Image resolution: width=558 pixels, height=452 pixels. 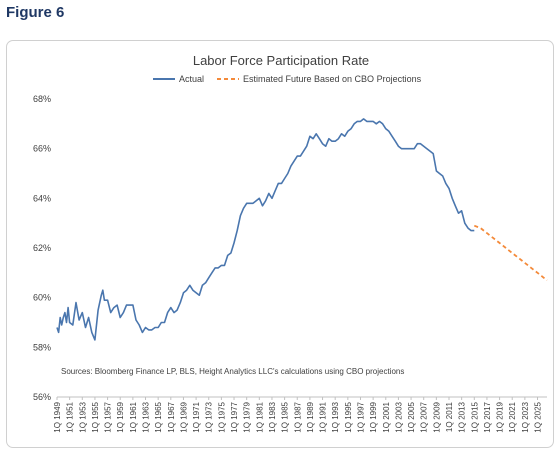 What do you see at coordinates (42, 99) in the screenshot?
I see `y-tick-label: 68%` at bounding box center [42, 99].